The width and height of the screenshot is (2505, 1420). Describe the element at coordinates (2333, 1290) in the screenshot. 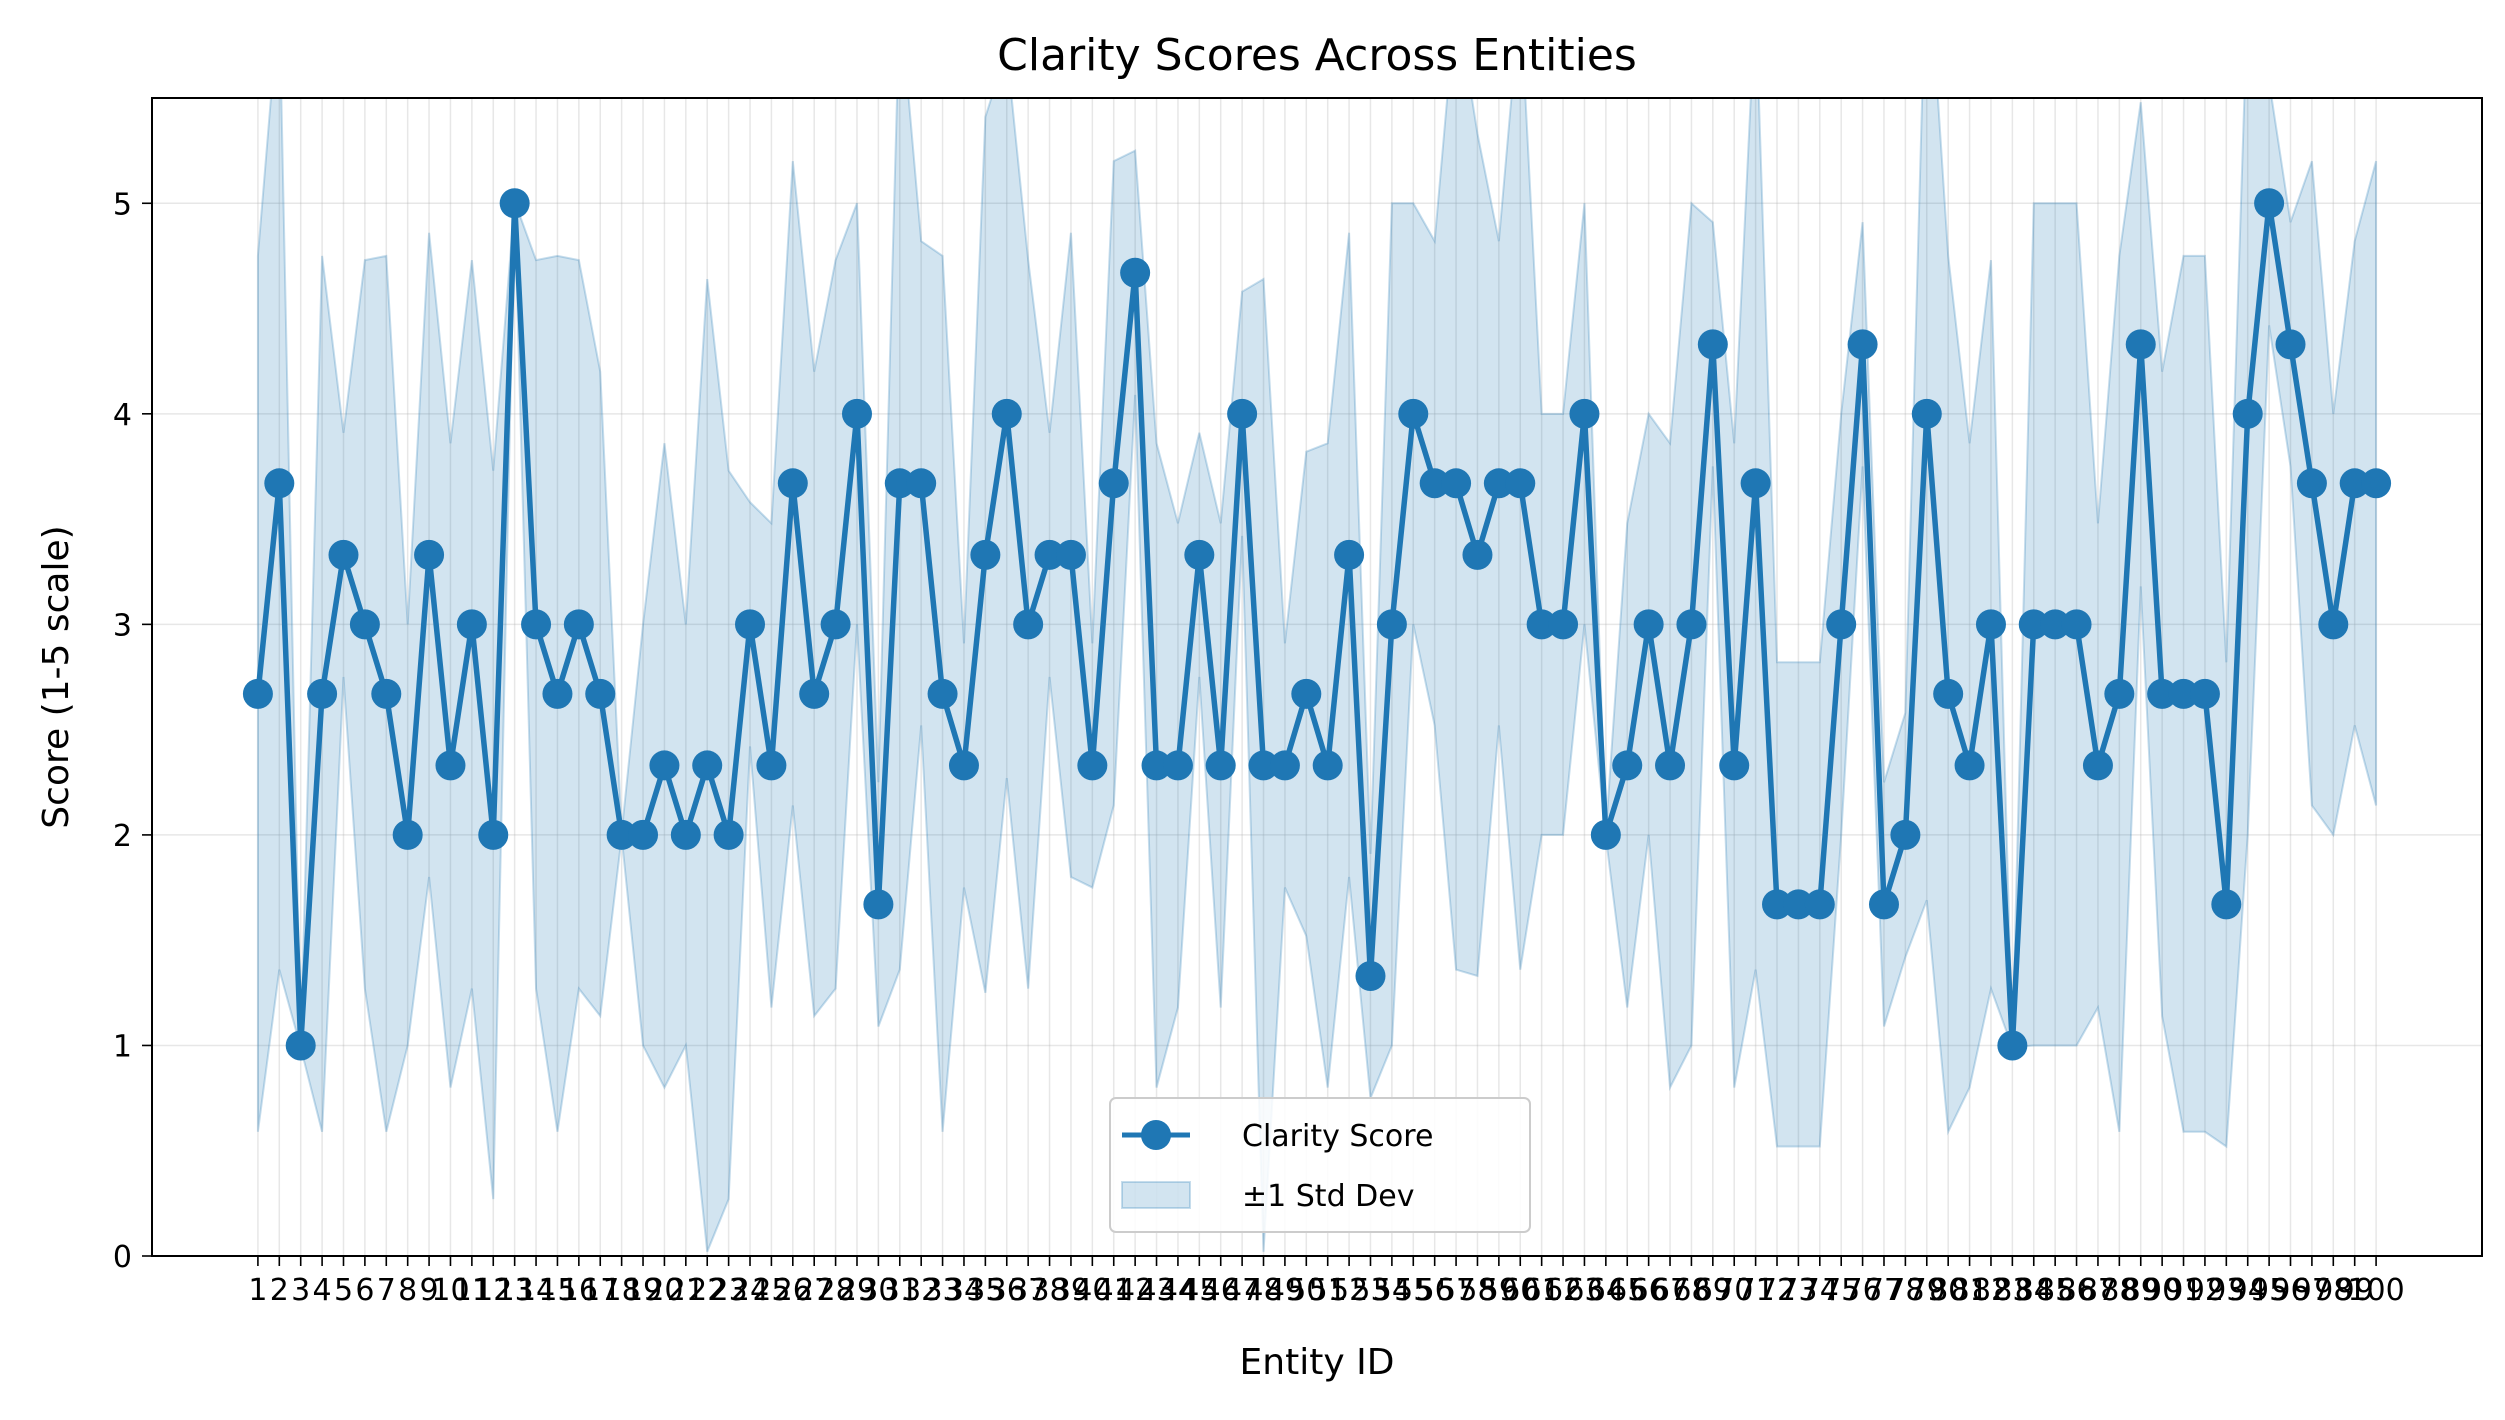

I see `x-tick-label: 98` at that location.